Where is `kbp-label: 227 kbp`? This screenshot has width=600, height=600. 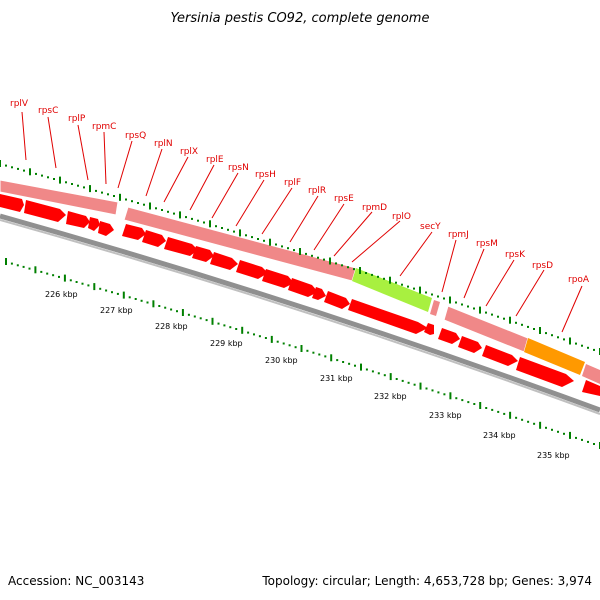
kbp-label: 227 kbp is located at coordinates (116, 310).